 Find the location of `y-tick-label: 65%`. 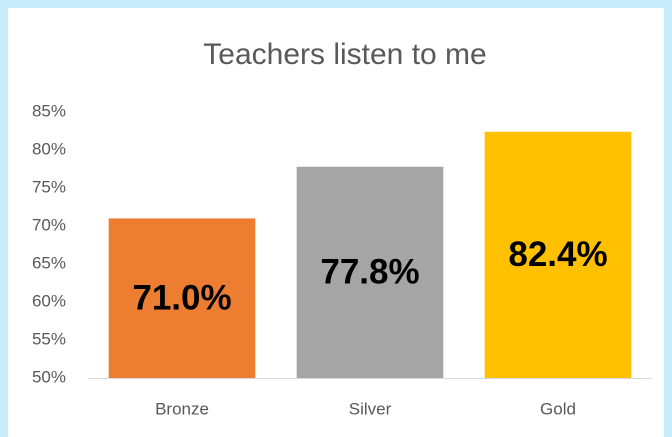

y-tick-label: 65% is located at coordinates (49, 262).